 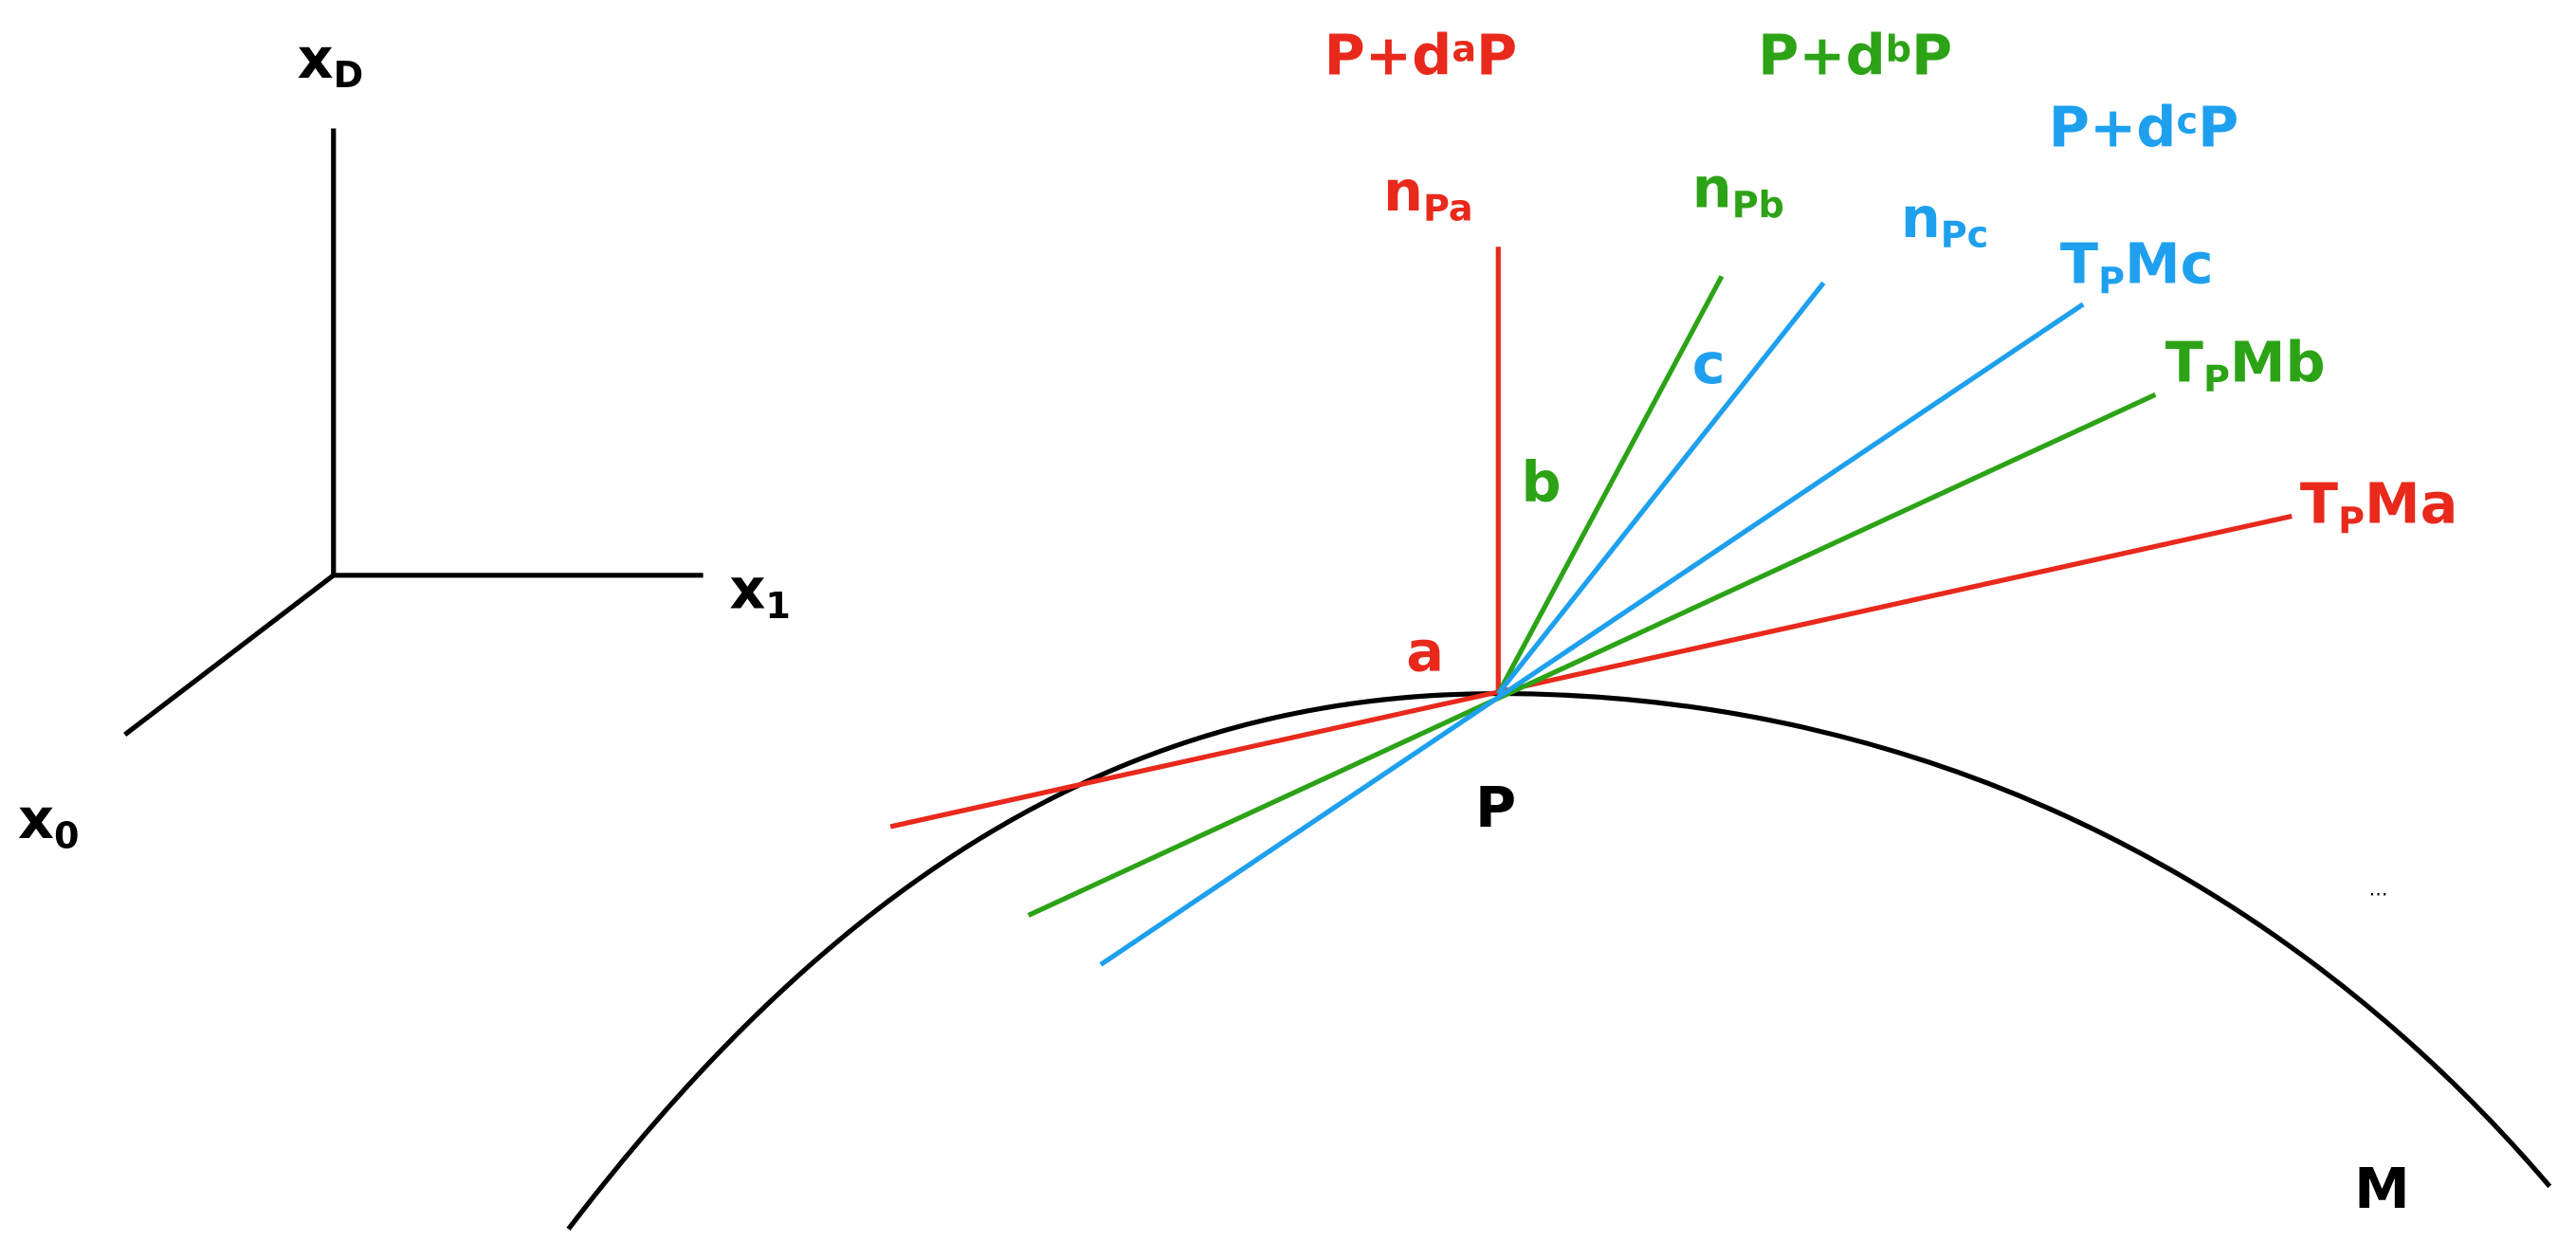 I want to click on axis-label: x1, so click(x=760, y=591).